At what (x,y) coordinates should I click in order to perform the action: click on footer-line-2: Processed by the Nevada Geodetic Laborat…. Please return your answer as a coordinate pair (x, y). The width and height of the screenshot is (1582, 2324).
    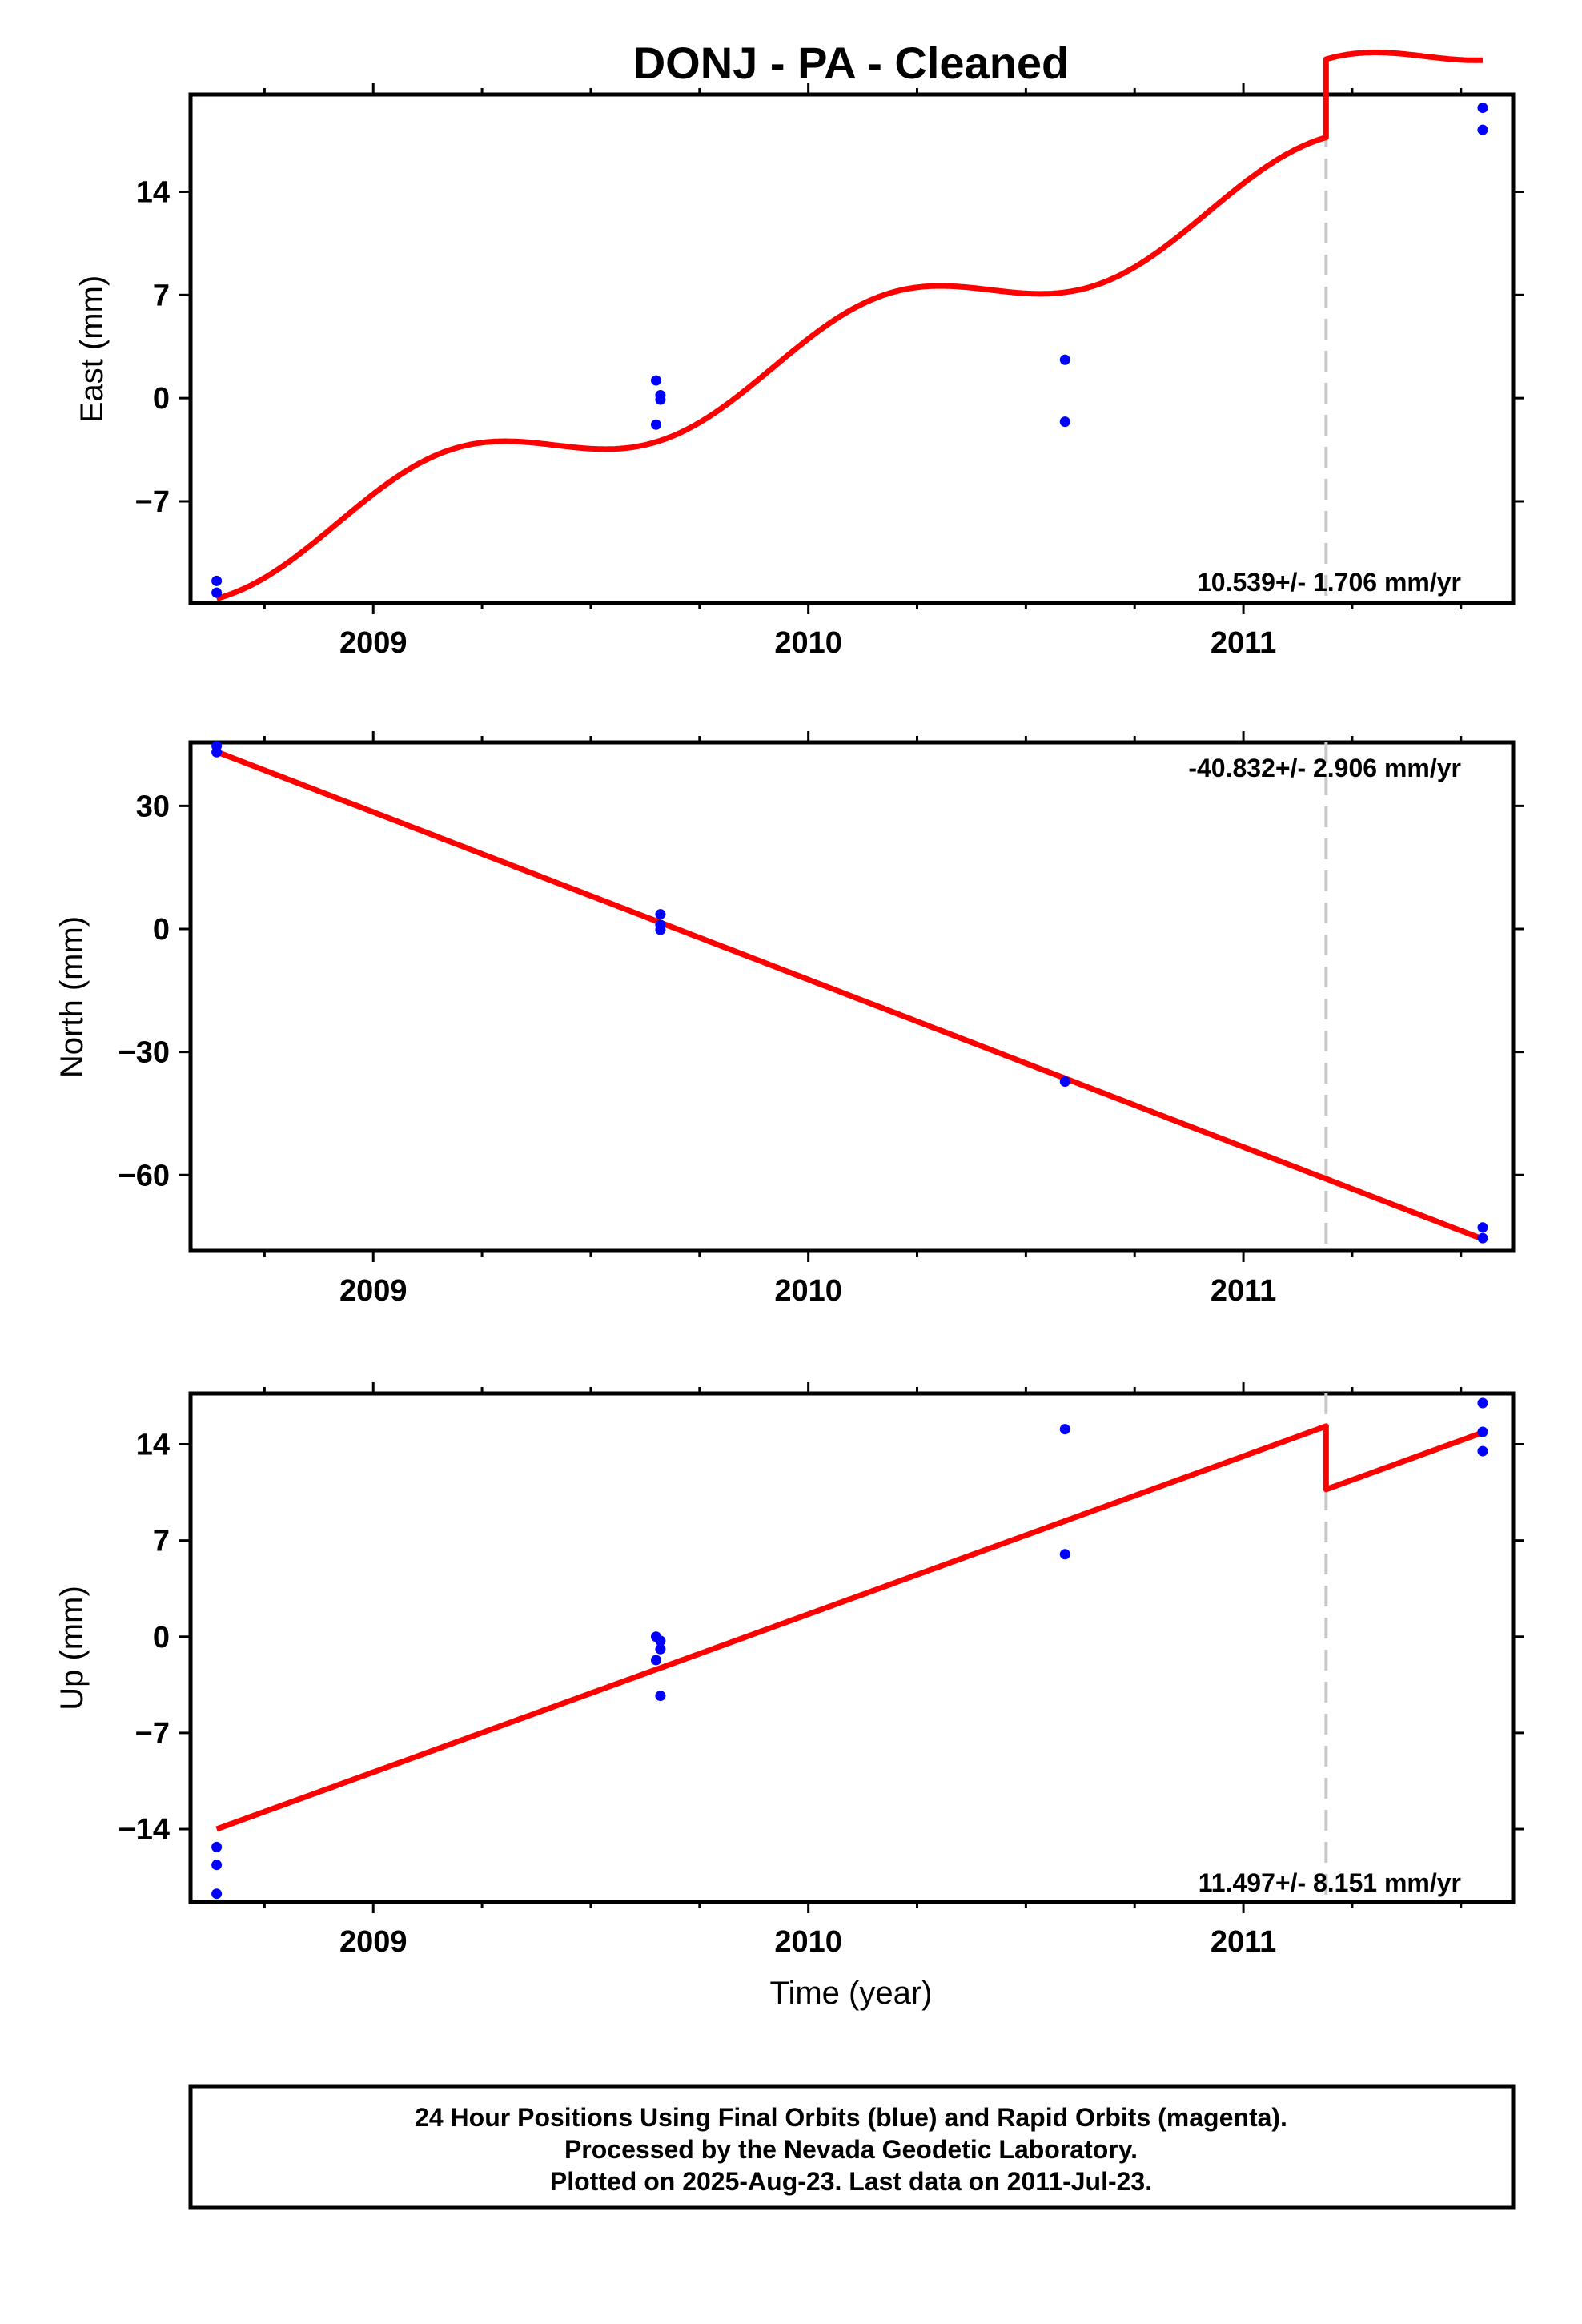
    Looking at the image, I should click on (851, 2150).